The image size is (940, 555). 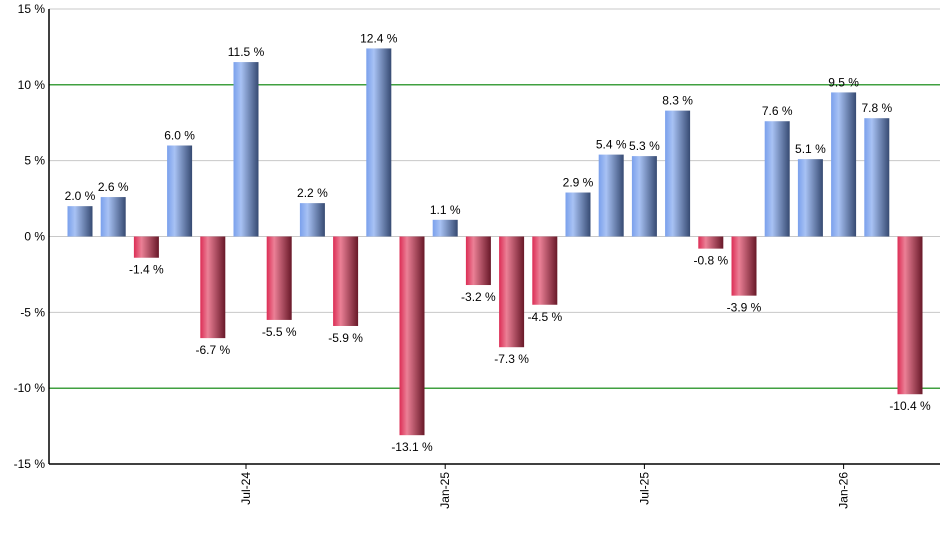 What do you see at coordinates (246, 488) in the screenshot?
I see `x-tick-label: Jul-24` at bounding box center [246, 488].